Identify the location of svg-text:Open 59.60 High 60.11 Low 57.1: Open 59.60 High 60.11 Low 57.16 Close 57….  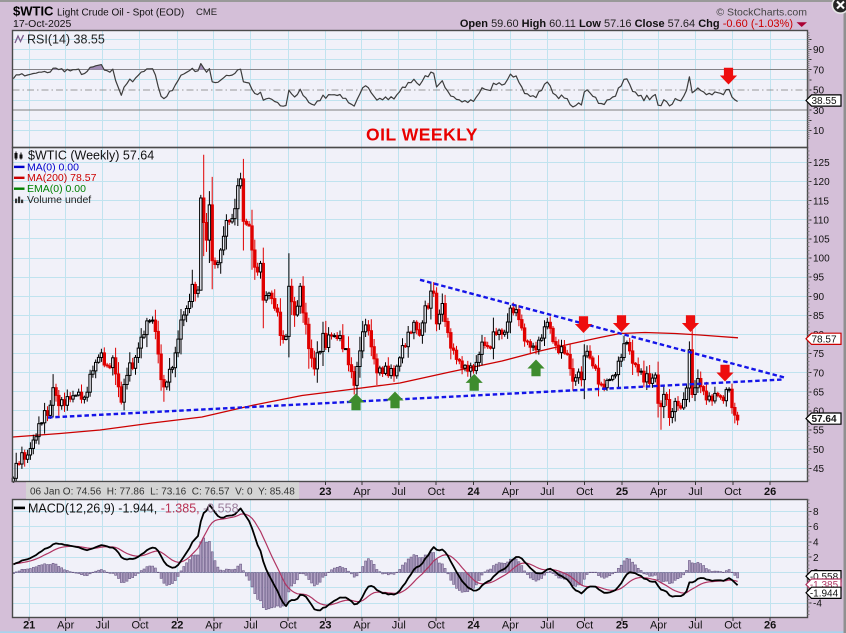
(626, 24).